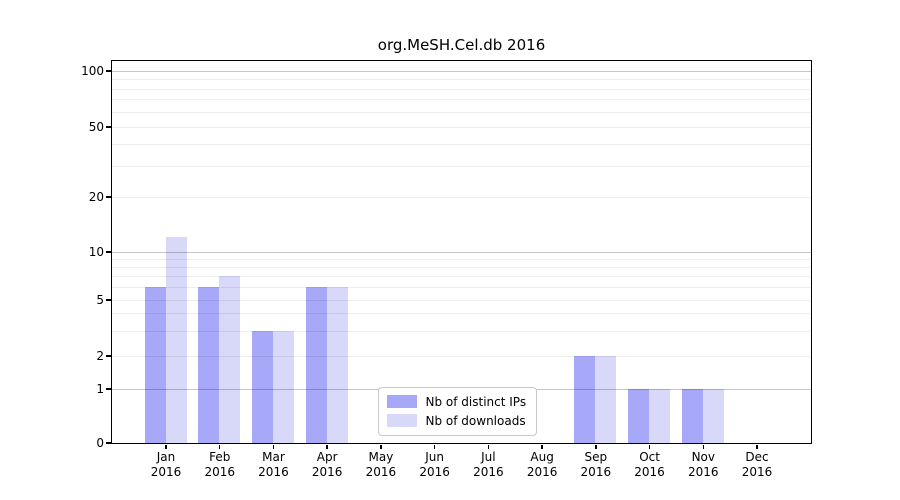  I want to click on legend: Nb of distinct IPs Nb of downloads, so click(457, 411).